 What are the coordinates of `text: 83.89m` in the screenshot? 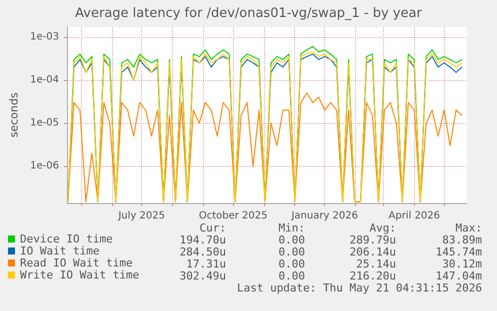 It's located at (462, 240).